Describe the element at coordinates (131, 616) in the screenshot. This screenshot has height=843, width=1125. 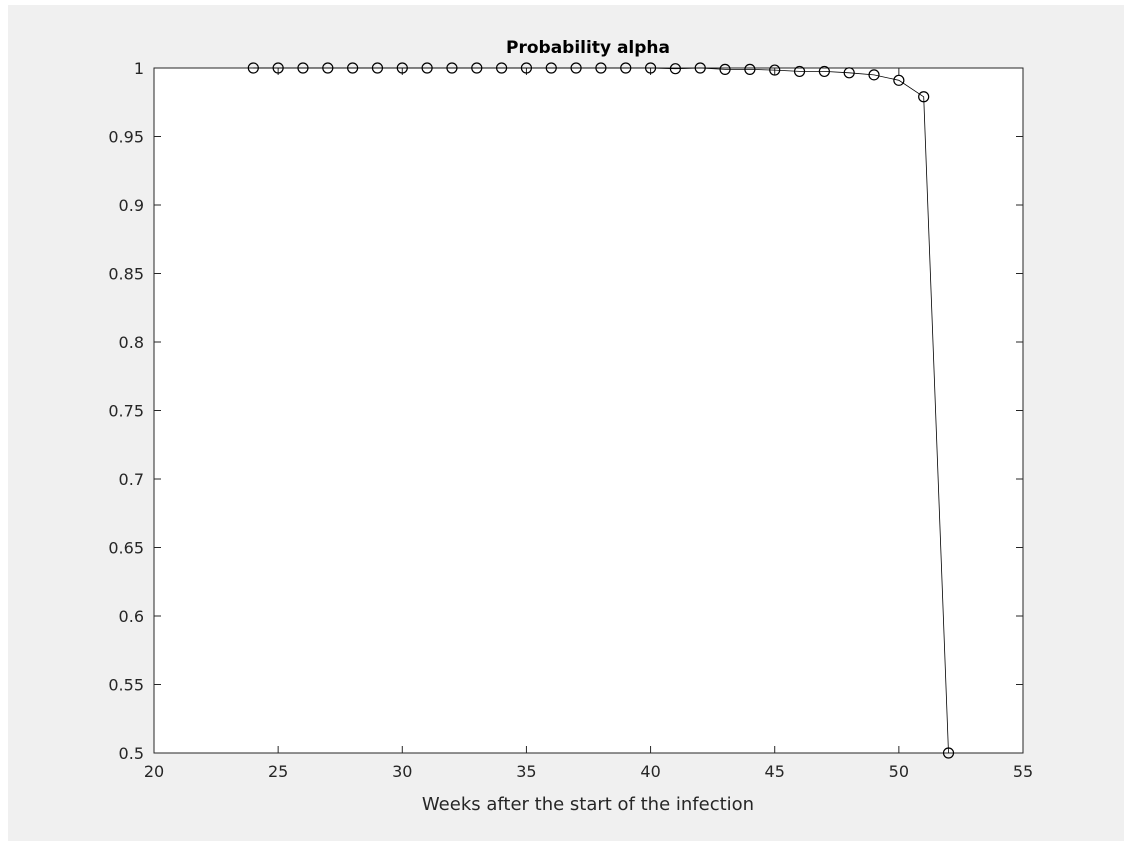
I see `y-tick-label: 0.6` at that location.